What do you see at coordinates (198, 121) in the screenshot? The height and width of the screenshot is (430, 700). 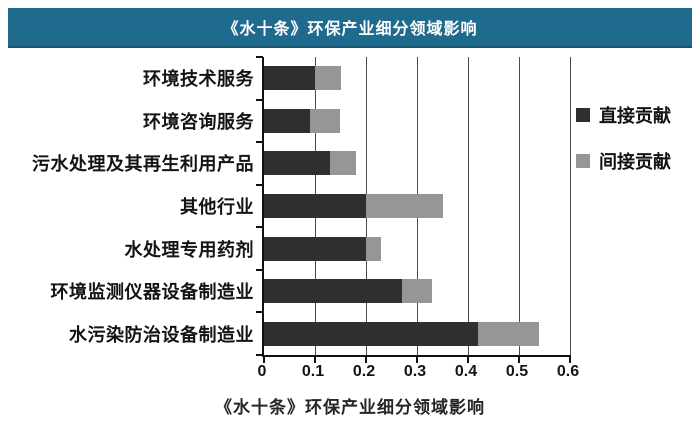 I see `category-label: 环境咨询服务` at bounding box center [198, 121].